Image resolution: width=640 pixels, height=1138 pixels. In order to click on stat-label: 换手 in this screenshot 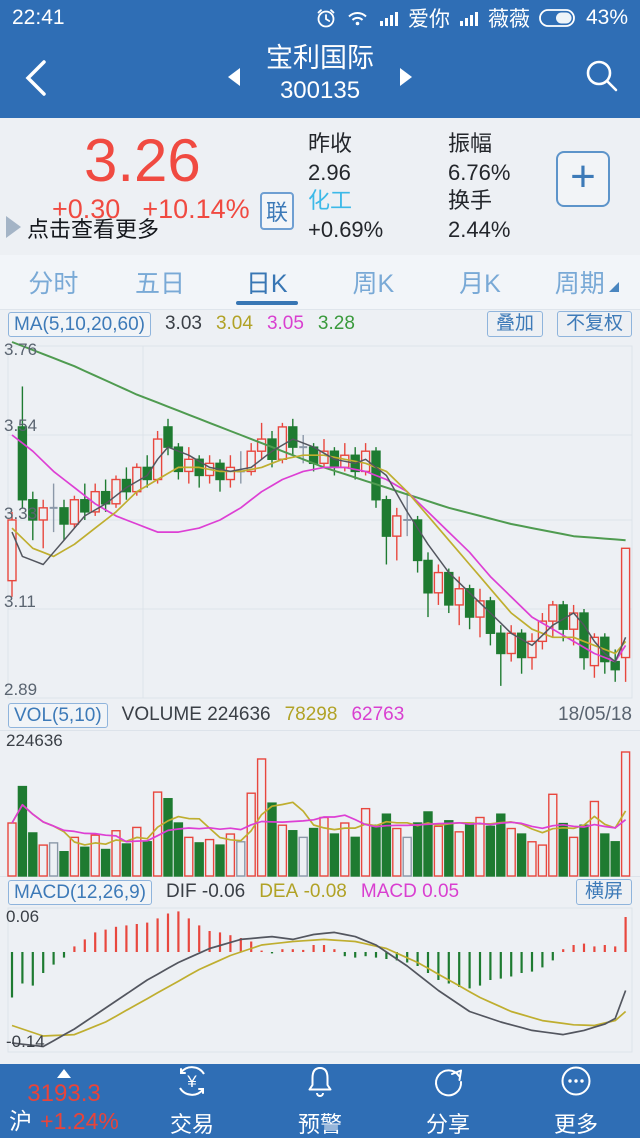, I will do `click(470, 200)`.